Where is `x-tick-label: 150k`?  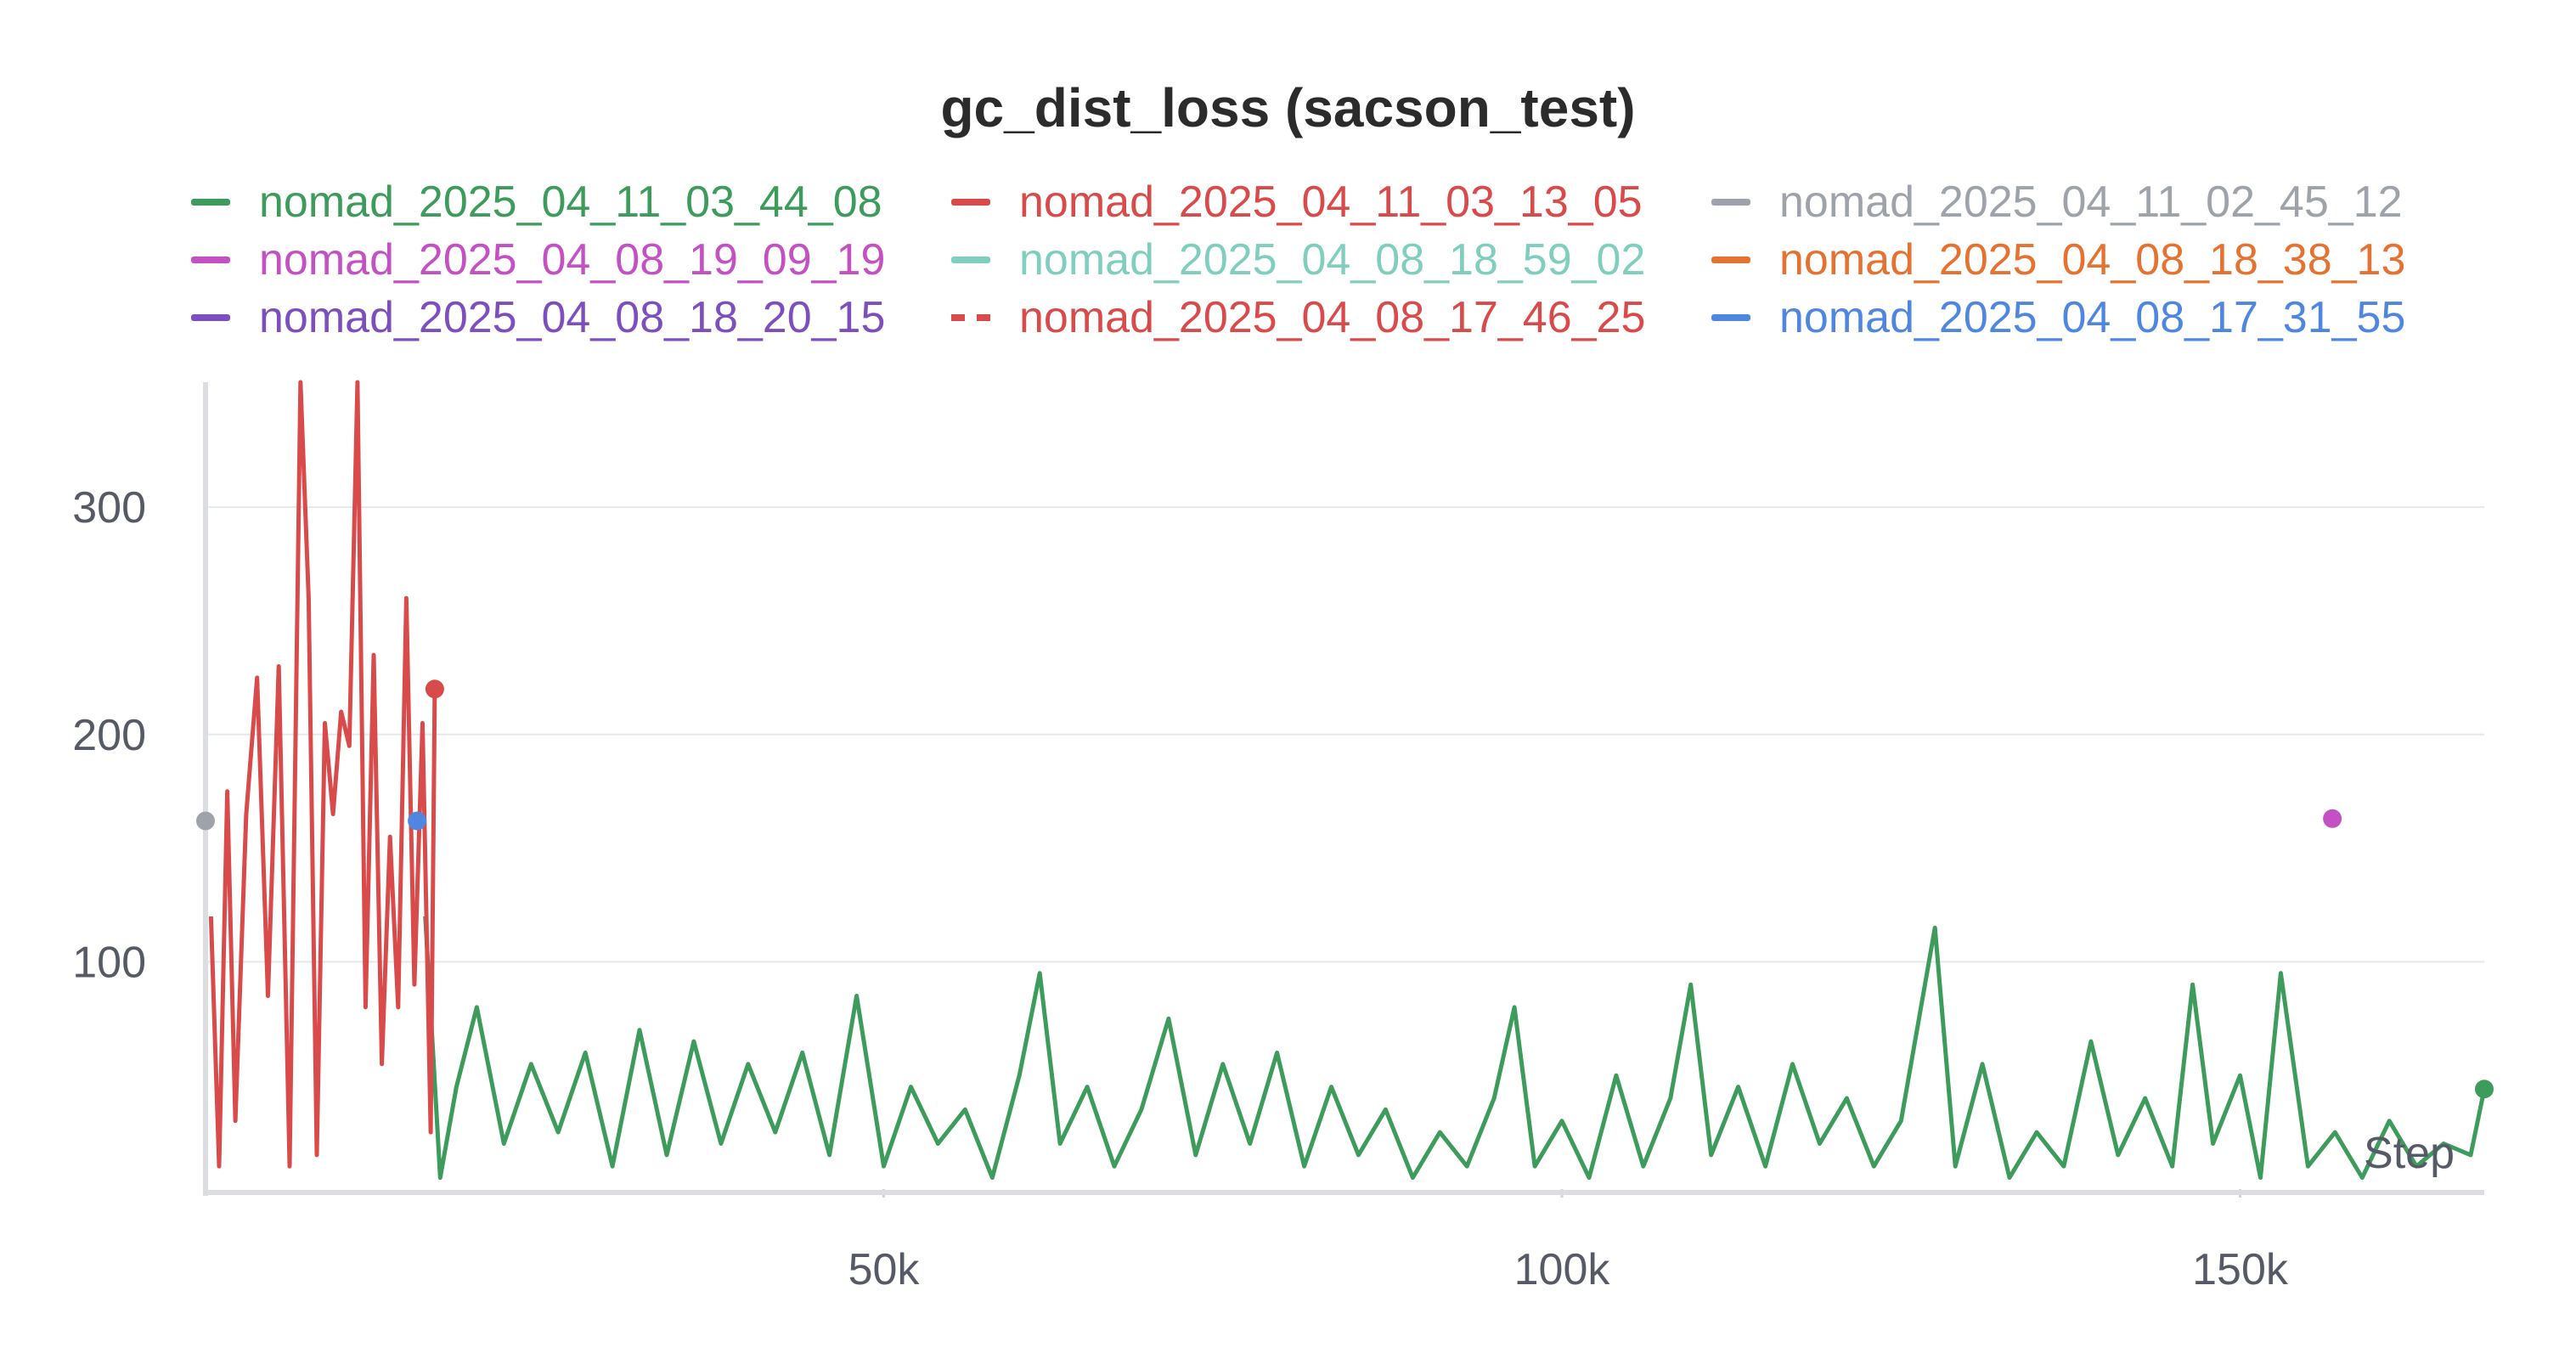
x-tick-label: 150k is located at coordinates (2240, 1269).